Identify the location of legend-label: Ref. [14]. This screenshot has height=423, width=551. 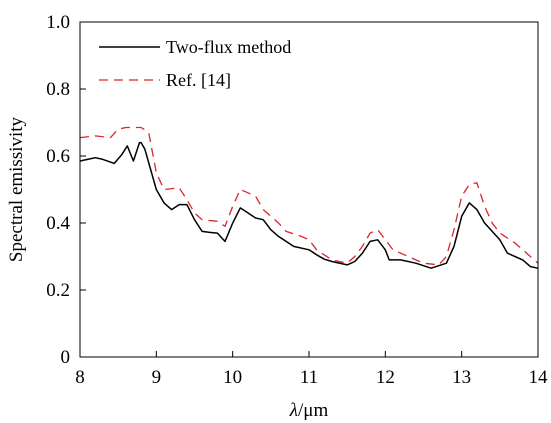
(198, 80).